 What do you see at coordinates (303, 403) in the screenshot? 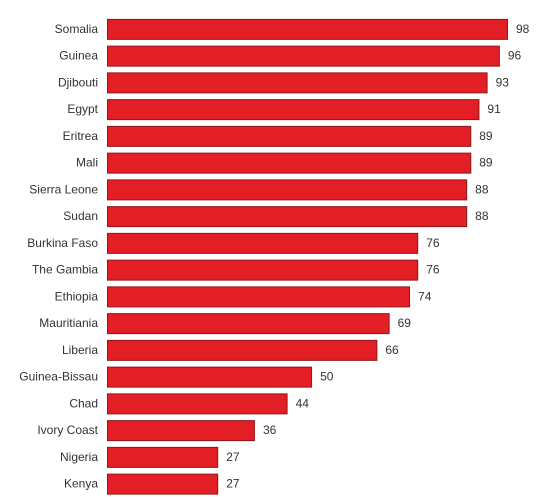
I see `value-label-chad: 44` at bounding box center [303, 403].